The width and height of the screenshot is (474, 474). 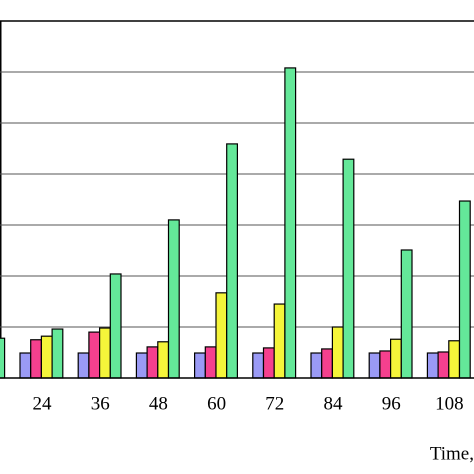 What do you see at coordinates (216, 403) in the screenshot?
I see `x-tick-label: 60` at bounding box center [216, 403].